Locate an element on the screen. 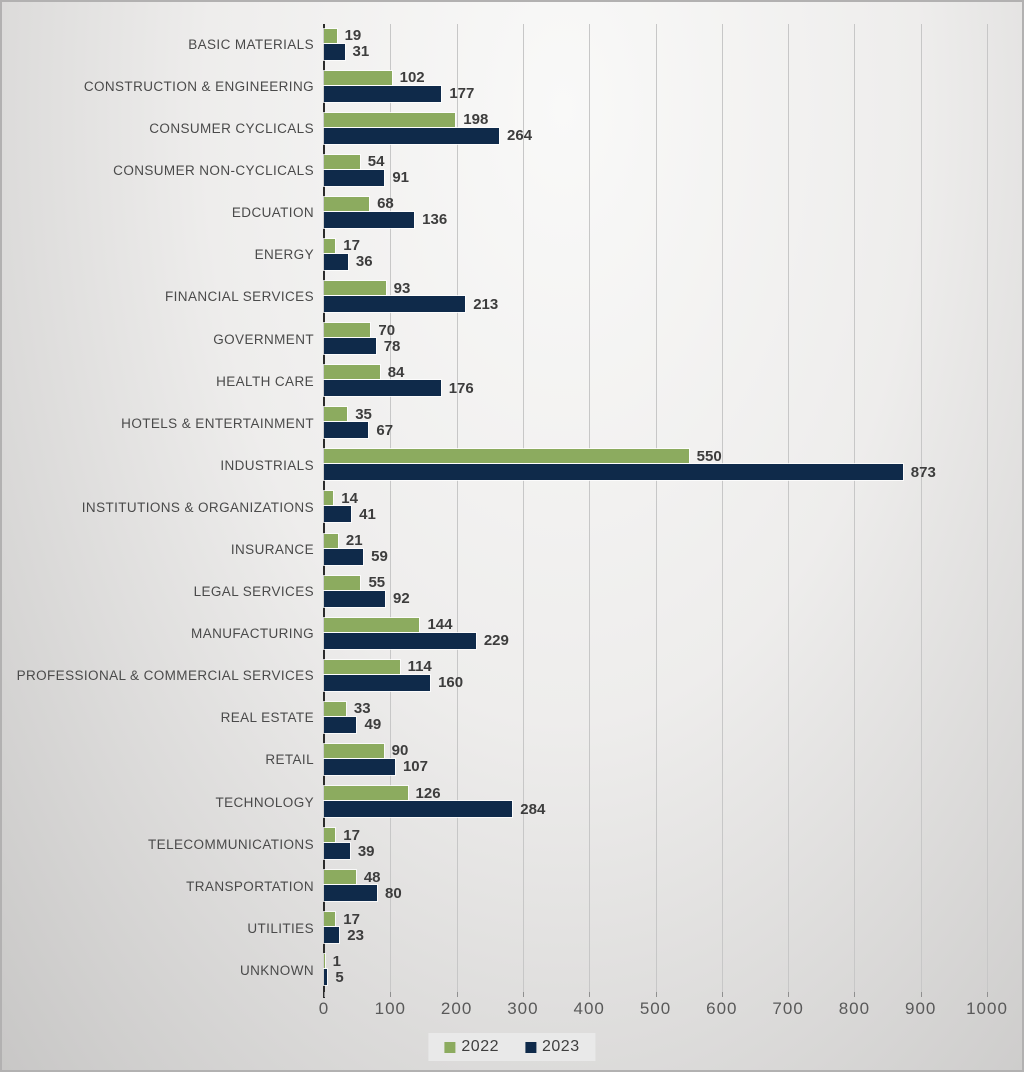  x-tick-label: 800 is located at coordinates (854, 1008).